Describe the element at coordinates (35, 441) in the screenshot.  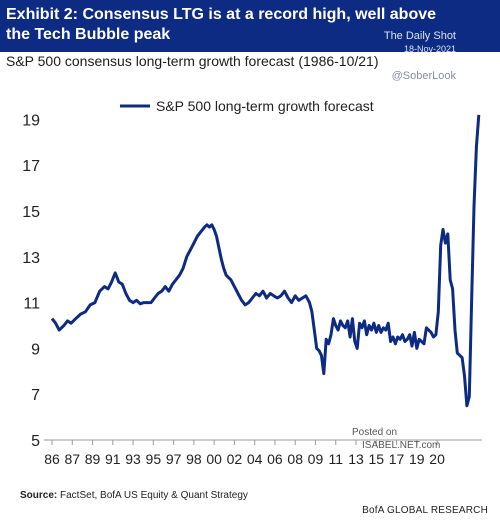
I see `y-tick-label: 5` at that location.